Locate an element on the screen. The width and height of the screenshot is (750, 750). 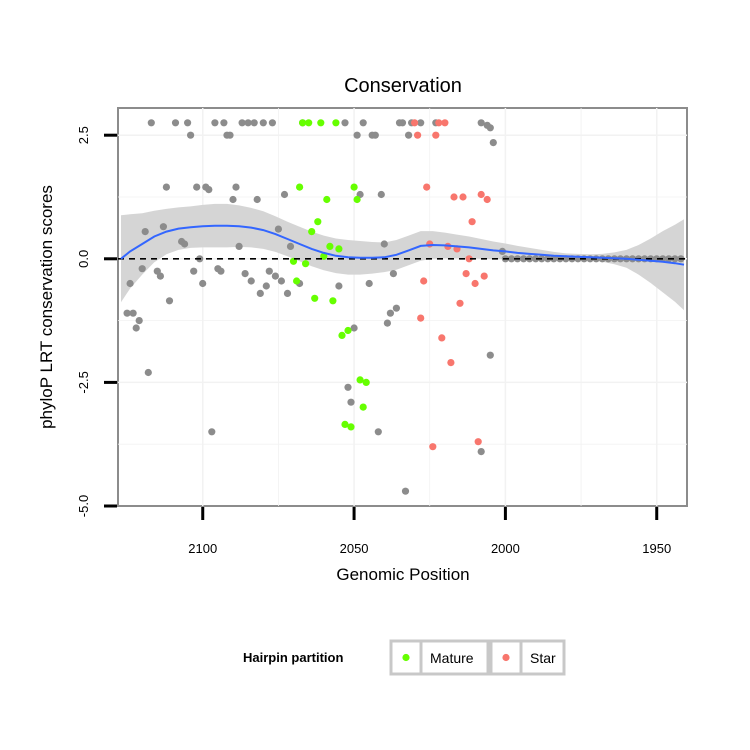
legend-title: Hairpin partition is located at coordinates (293, 657).